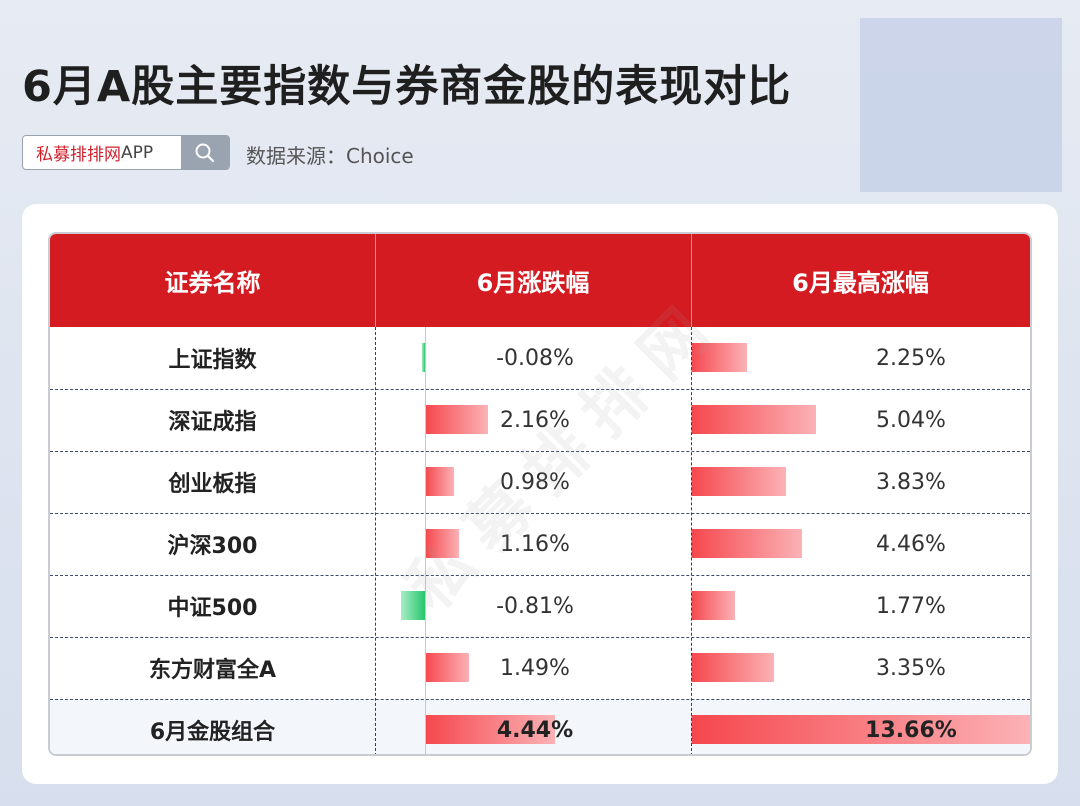 The width and height of the screenshot is (1080, 806). I want to click on change-value: 2.16%, so click(535, 420).